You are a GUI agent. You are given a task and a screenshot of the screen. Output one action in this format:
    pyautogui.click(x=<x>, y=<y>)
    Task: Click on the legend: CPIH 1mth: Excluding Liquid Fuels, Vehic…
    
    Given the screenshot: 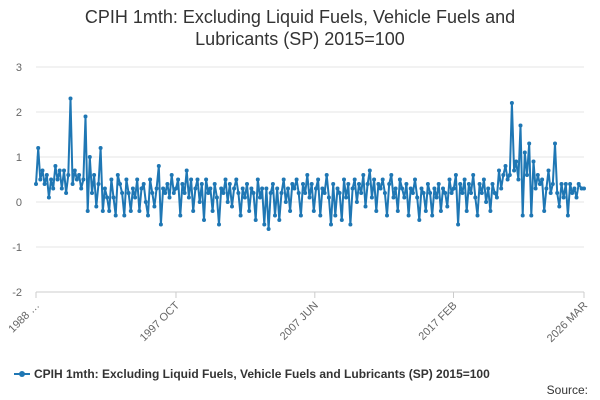 What is the action you would take?
    pyautogui.click(x=252, y=374)
    